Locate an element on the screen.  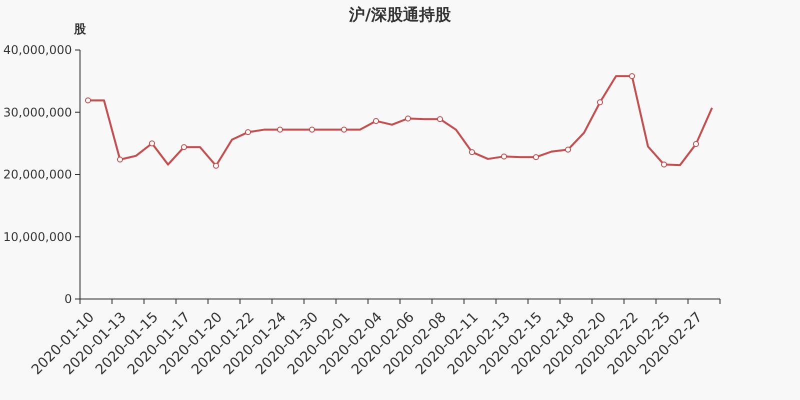
y-axis-title: 股 is located at coordinates (80, 29).